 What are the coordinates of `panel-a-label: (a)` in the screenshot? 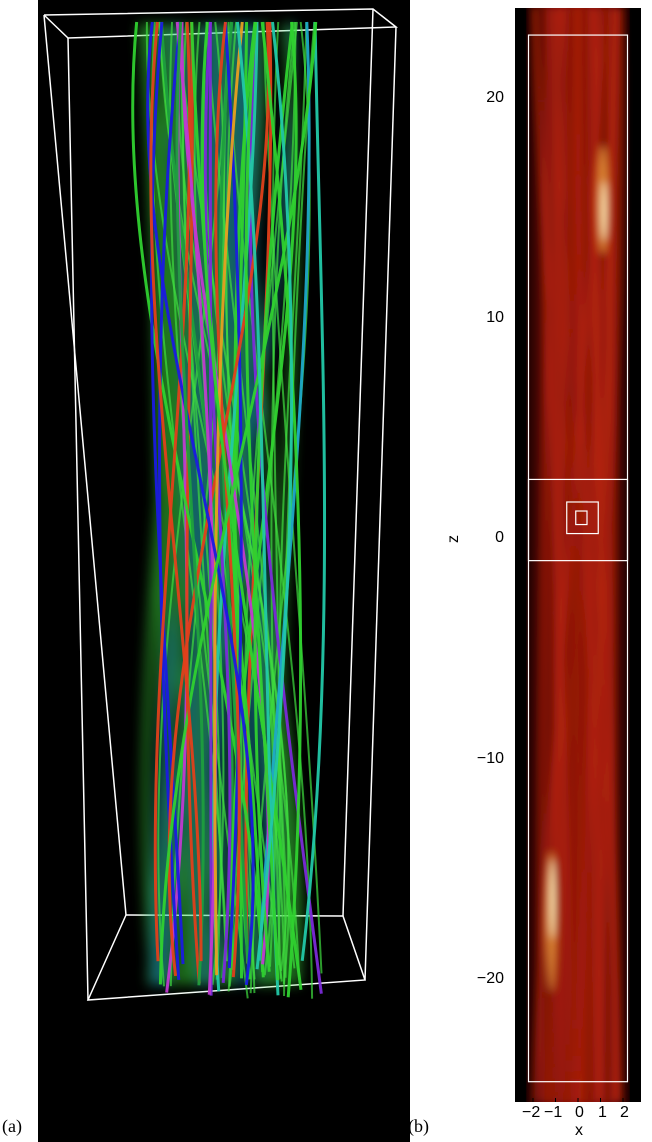 It's located at (12, 1126).